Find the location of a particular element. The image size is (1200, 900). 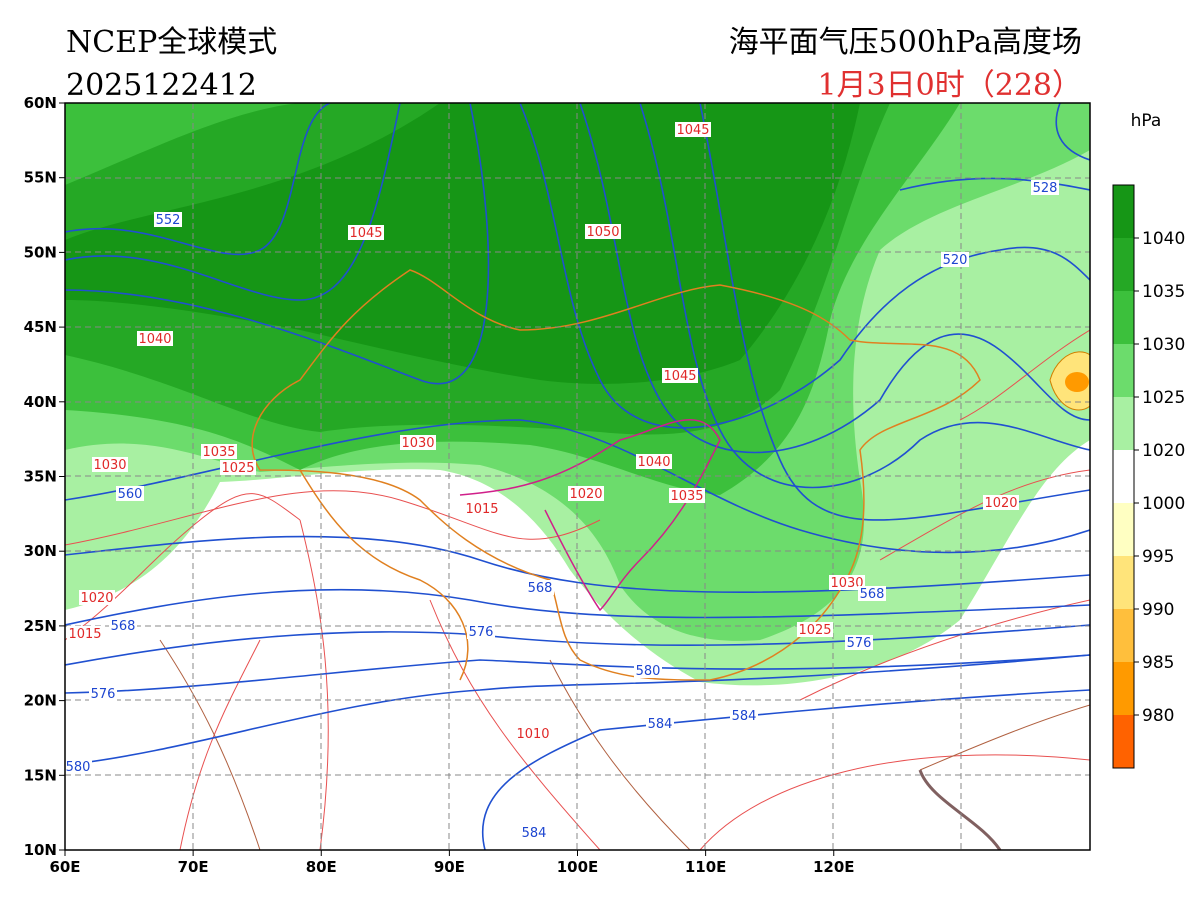

colorbar-label: 995 is located at coordinates (1158, 557).